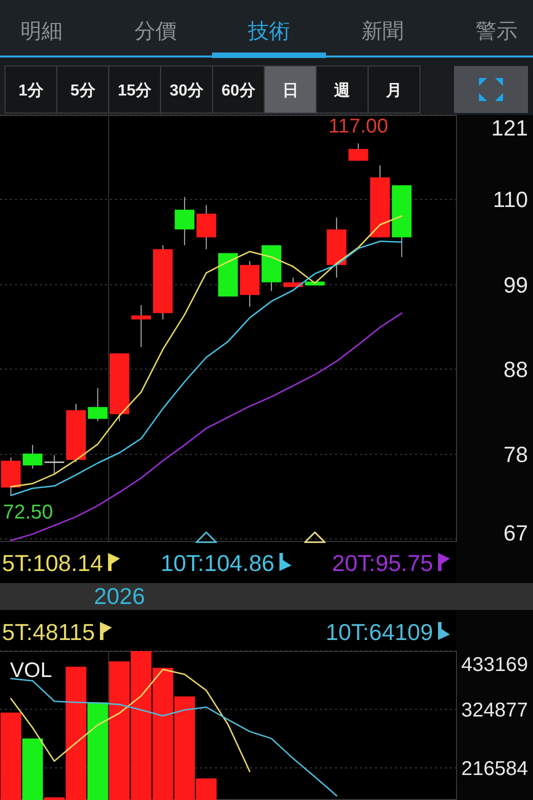  I want to click on legend-label: 20T:95.75, so click(382, 563).